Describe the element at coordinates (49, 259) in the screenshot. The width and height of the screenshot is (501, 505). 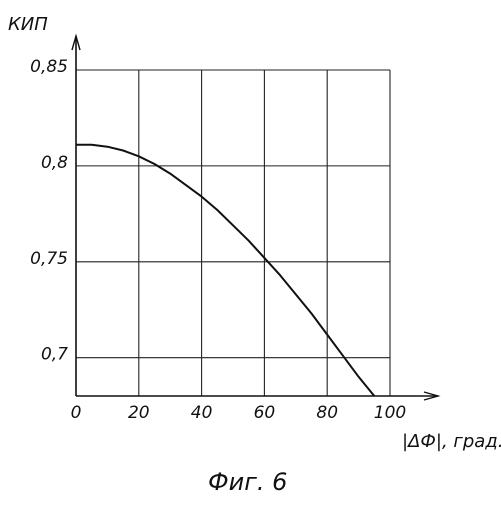
I see `y-tick-label-0_75: 0,75` at that location.